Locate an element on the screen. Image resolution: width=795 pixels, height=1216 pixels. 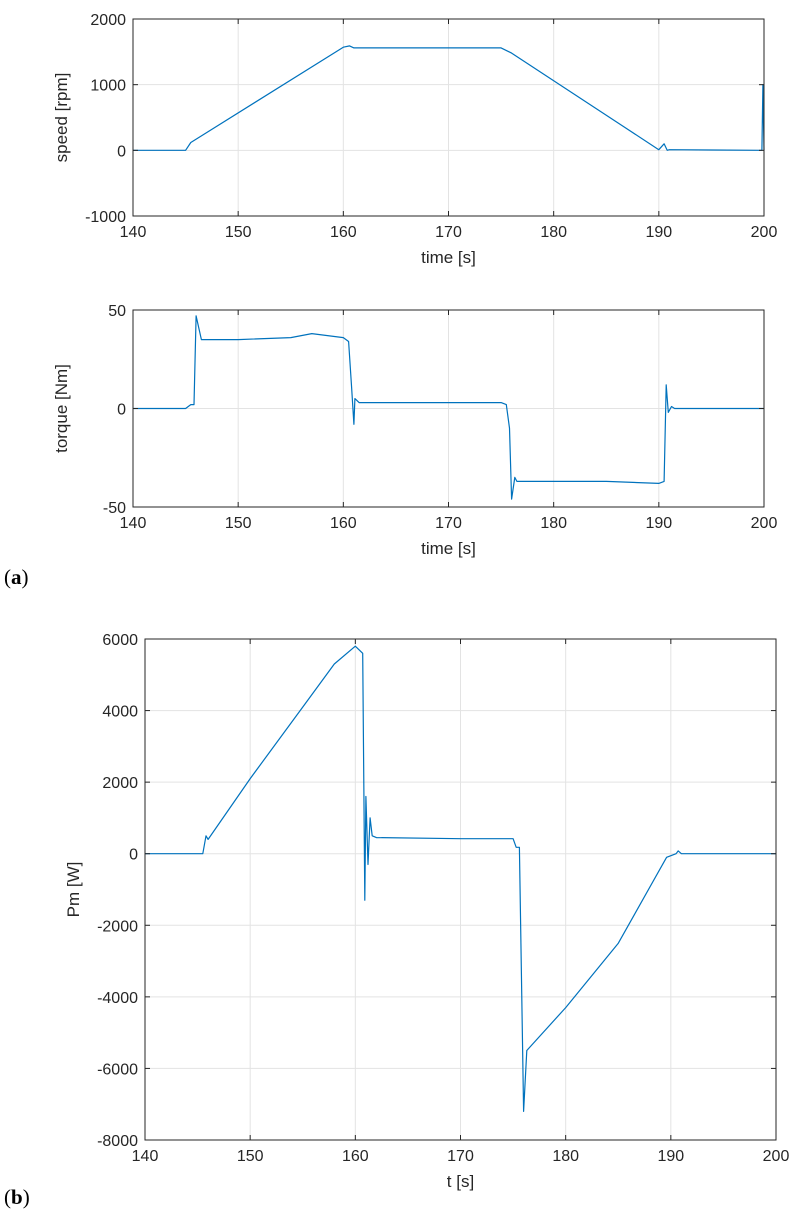
speed-y-tick-label-1000: 1000 is located at coordinates (108, 86).